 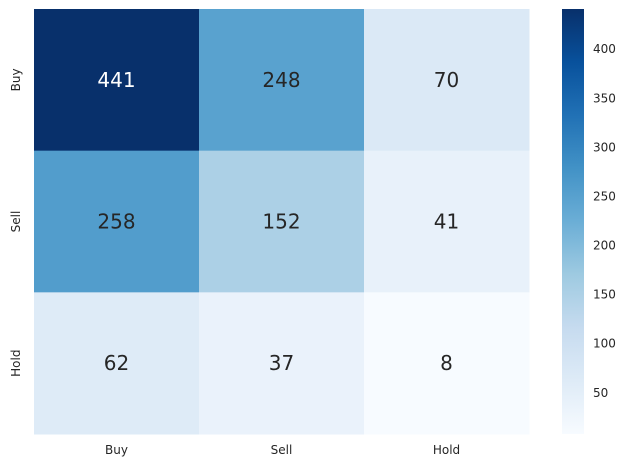 I want to click on colorbar-tick-label: 350, so click(x=604, y=98).